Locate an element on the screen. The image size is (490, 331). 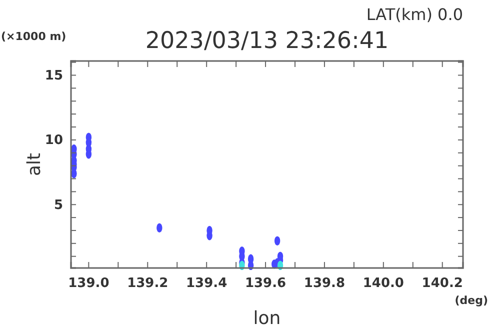
y-tick-label: 5 is located at coordinates (58, 205).